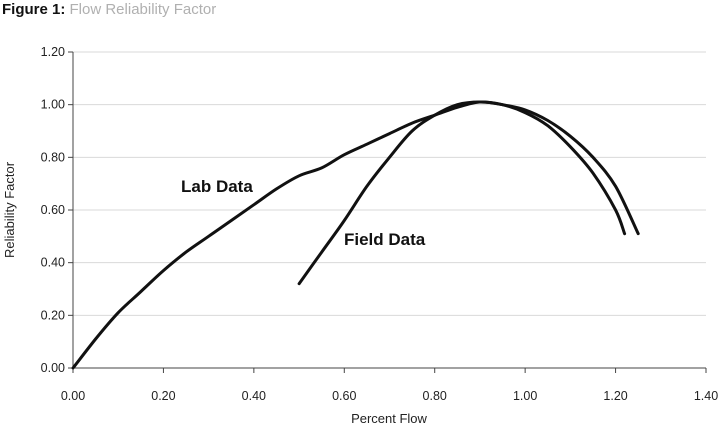  What do you see at coordinates (143, 9) in the screenshot?
I see `figure-title: Flow Reliability Factor` at bounding box center [143, 9].